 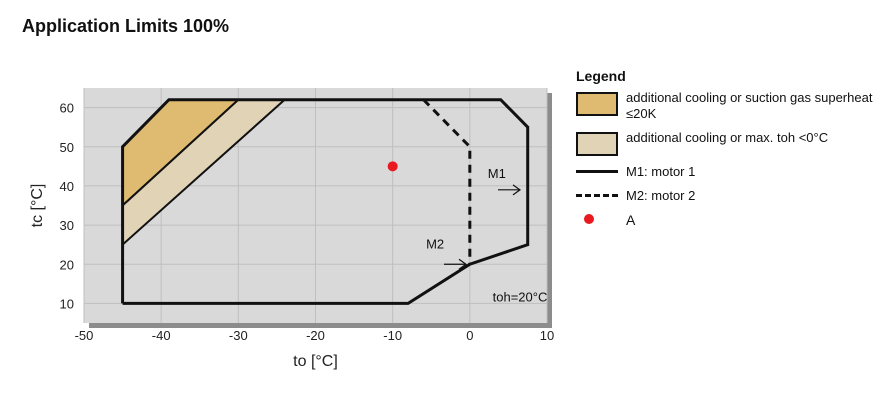 I want to click on y-tick-label: 20, so click(x=67, y=264).